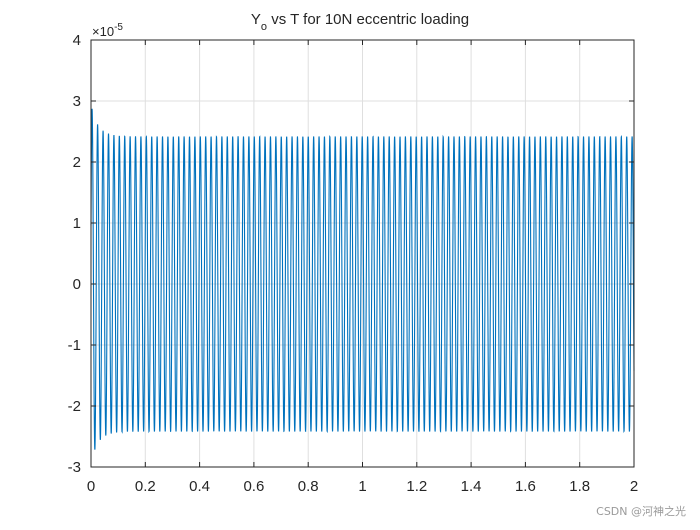 The height and width of the screenshot is (530, 700). I want to click on chart-title-main: Y, so click(256, 19).